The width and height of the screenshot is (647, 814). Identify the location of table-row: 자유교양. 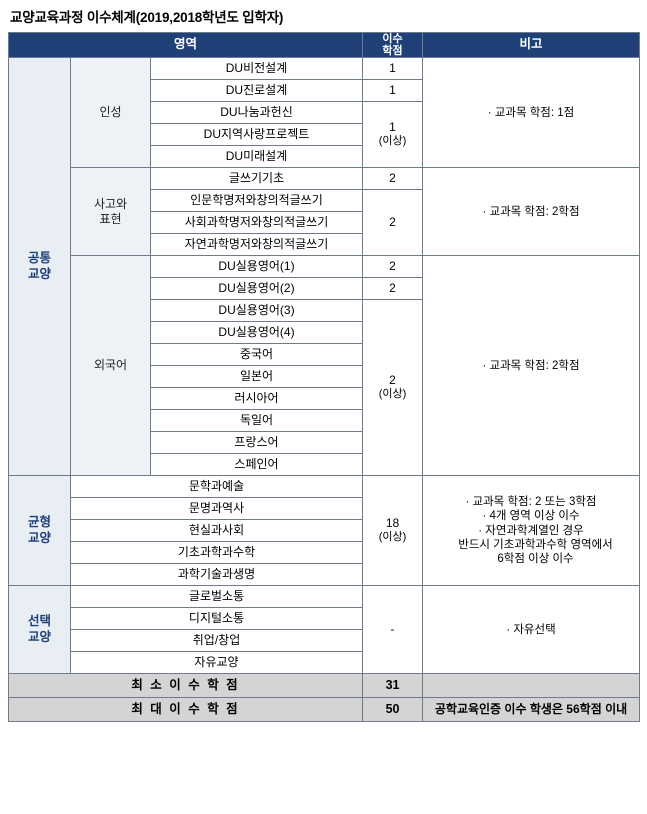
(324, 663).